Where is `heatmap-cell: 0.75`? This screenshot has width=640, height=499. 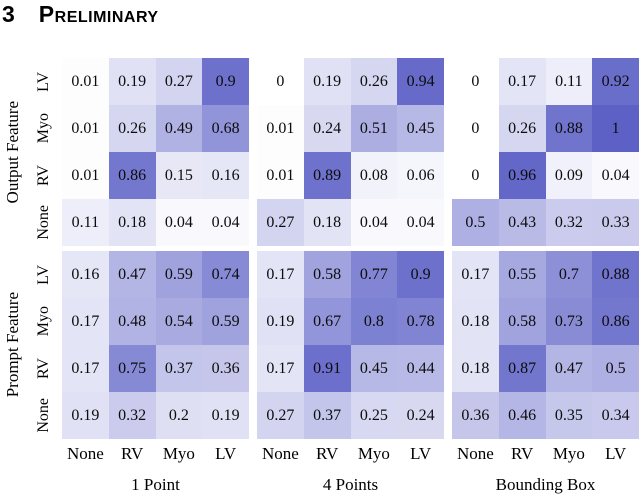 heatmap-cell: 0.75 is located at coordinates (132, 368).